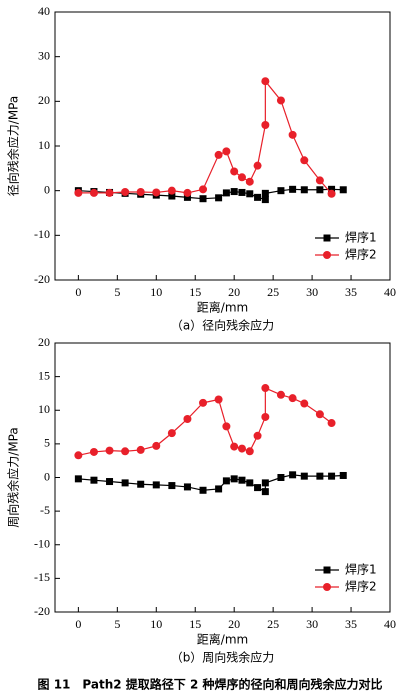  What do you see at coordinates (210, 684) in the screenshot?
I see `figure-caption: 图 11 Path2 提取路径下 2 种焊序的径向和周向残余应力对比` at bounding box center [210, 684].